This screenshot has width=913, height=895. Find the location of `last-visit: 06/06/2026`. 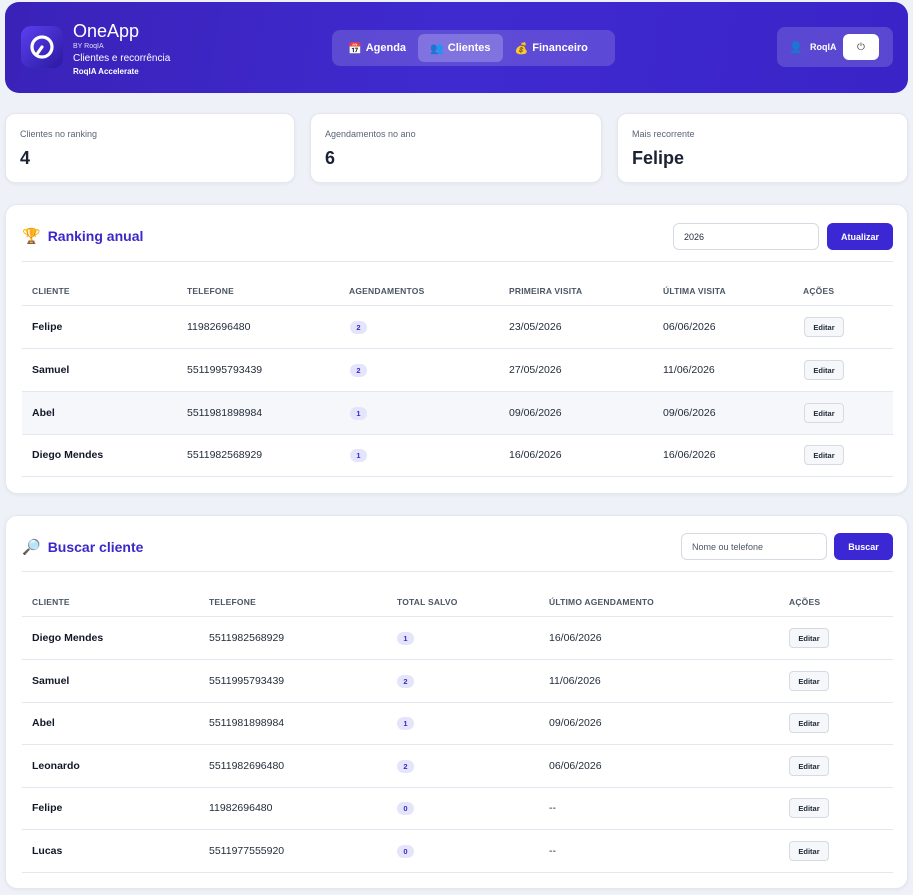

last-visit: 06/06/2026 is located at coordinates (689, 327).